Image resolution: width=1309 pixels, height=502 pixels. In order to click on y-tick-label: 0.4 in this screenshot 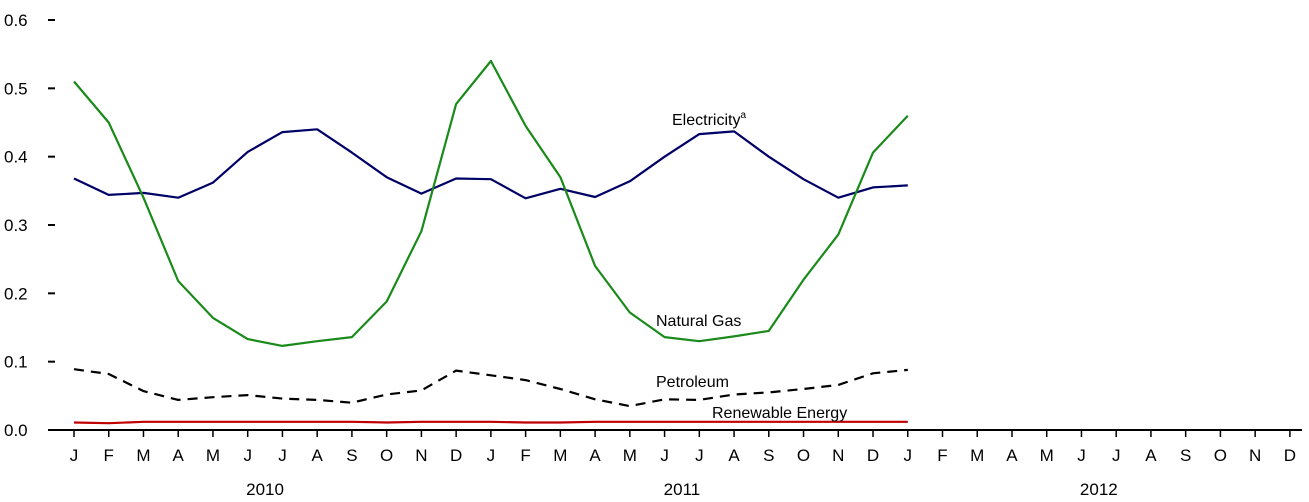, I will do `click(16, 157)`.